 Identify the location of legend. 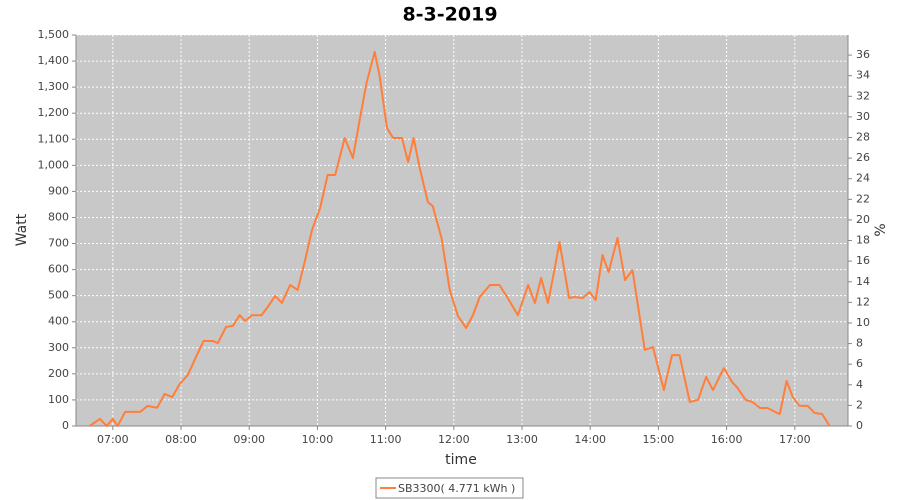
(449, 488).